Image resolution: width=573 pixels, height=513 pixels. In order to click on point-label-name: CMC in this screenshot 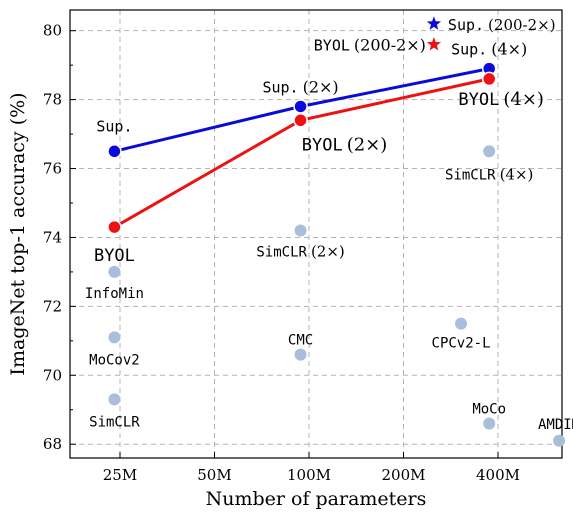, I will do `click(300, 341)`.